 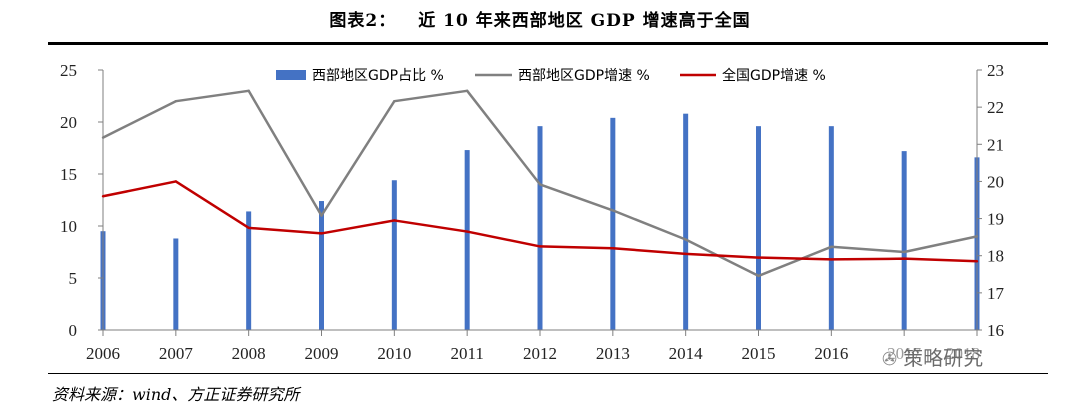 I want to click on x-tick-label: 2009, so click(x=322, y=353).